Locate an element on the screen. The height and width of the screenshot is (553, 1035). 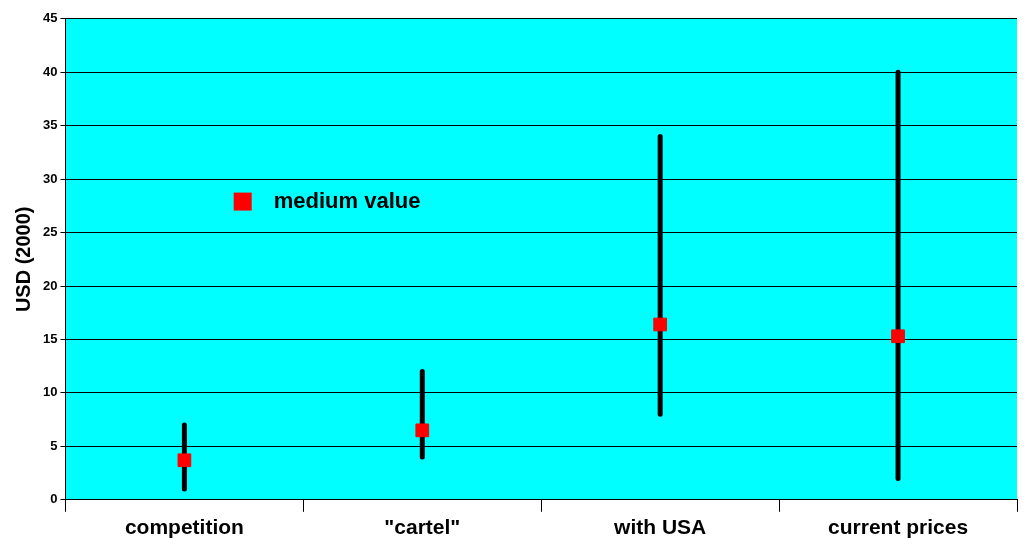
y-tick-label: 25 is located at coordinates (50, 232).